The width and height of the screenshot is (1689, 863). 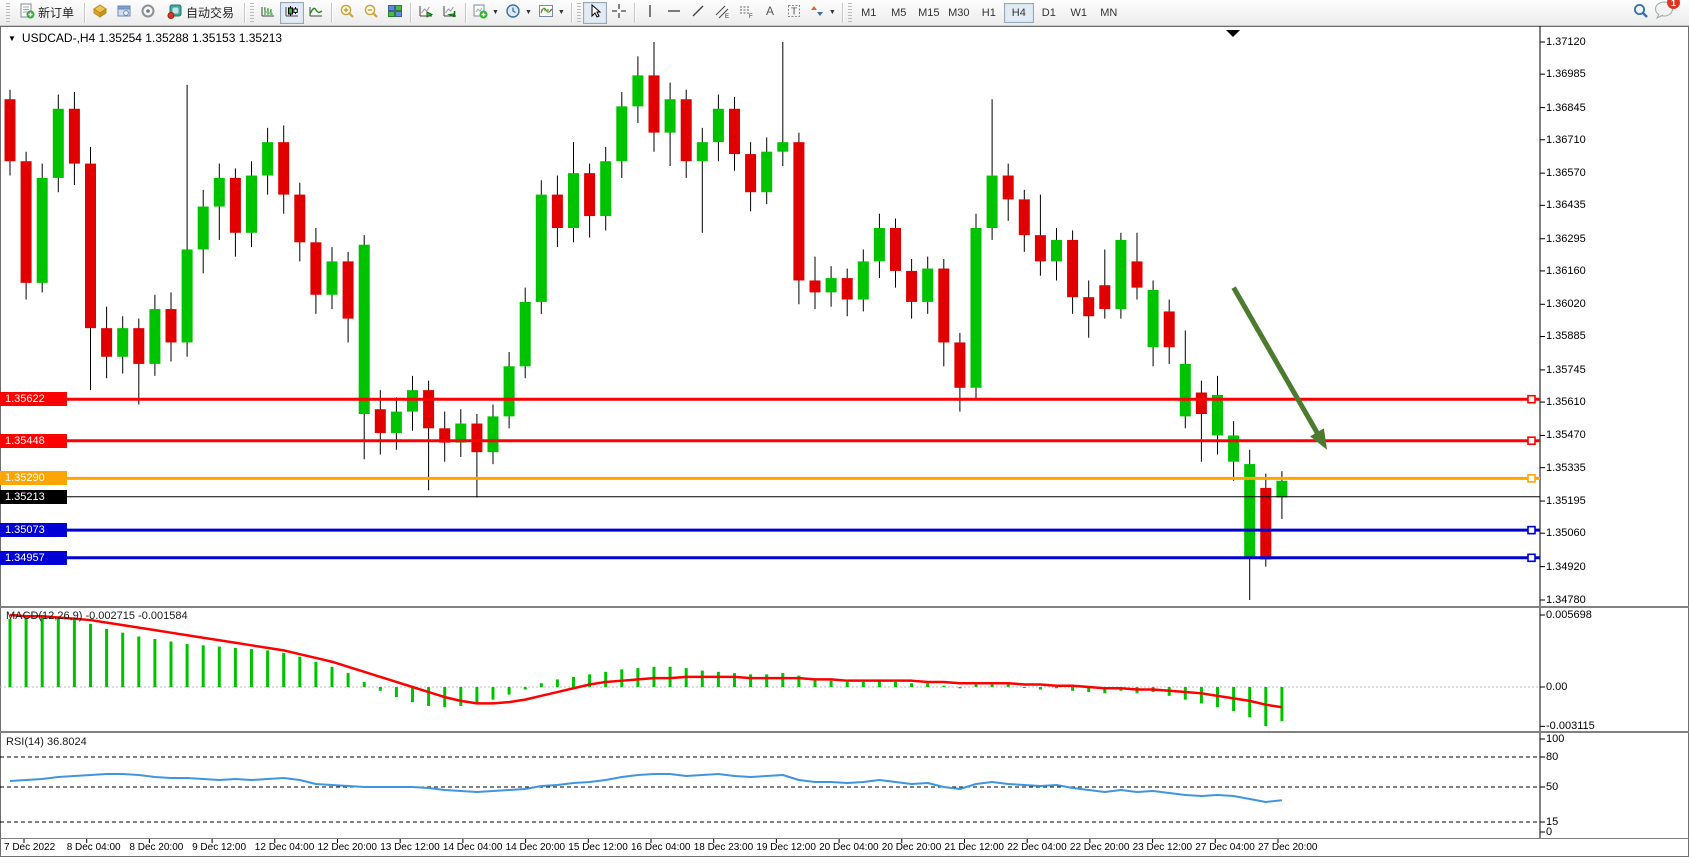 What do you see at coordinates (1079, 13) in the screenshot?
I see `timeframe-W1: W1` at bounding box center [1079, 13].